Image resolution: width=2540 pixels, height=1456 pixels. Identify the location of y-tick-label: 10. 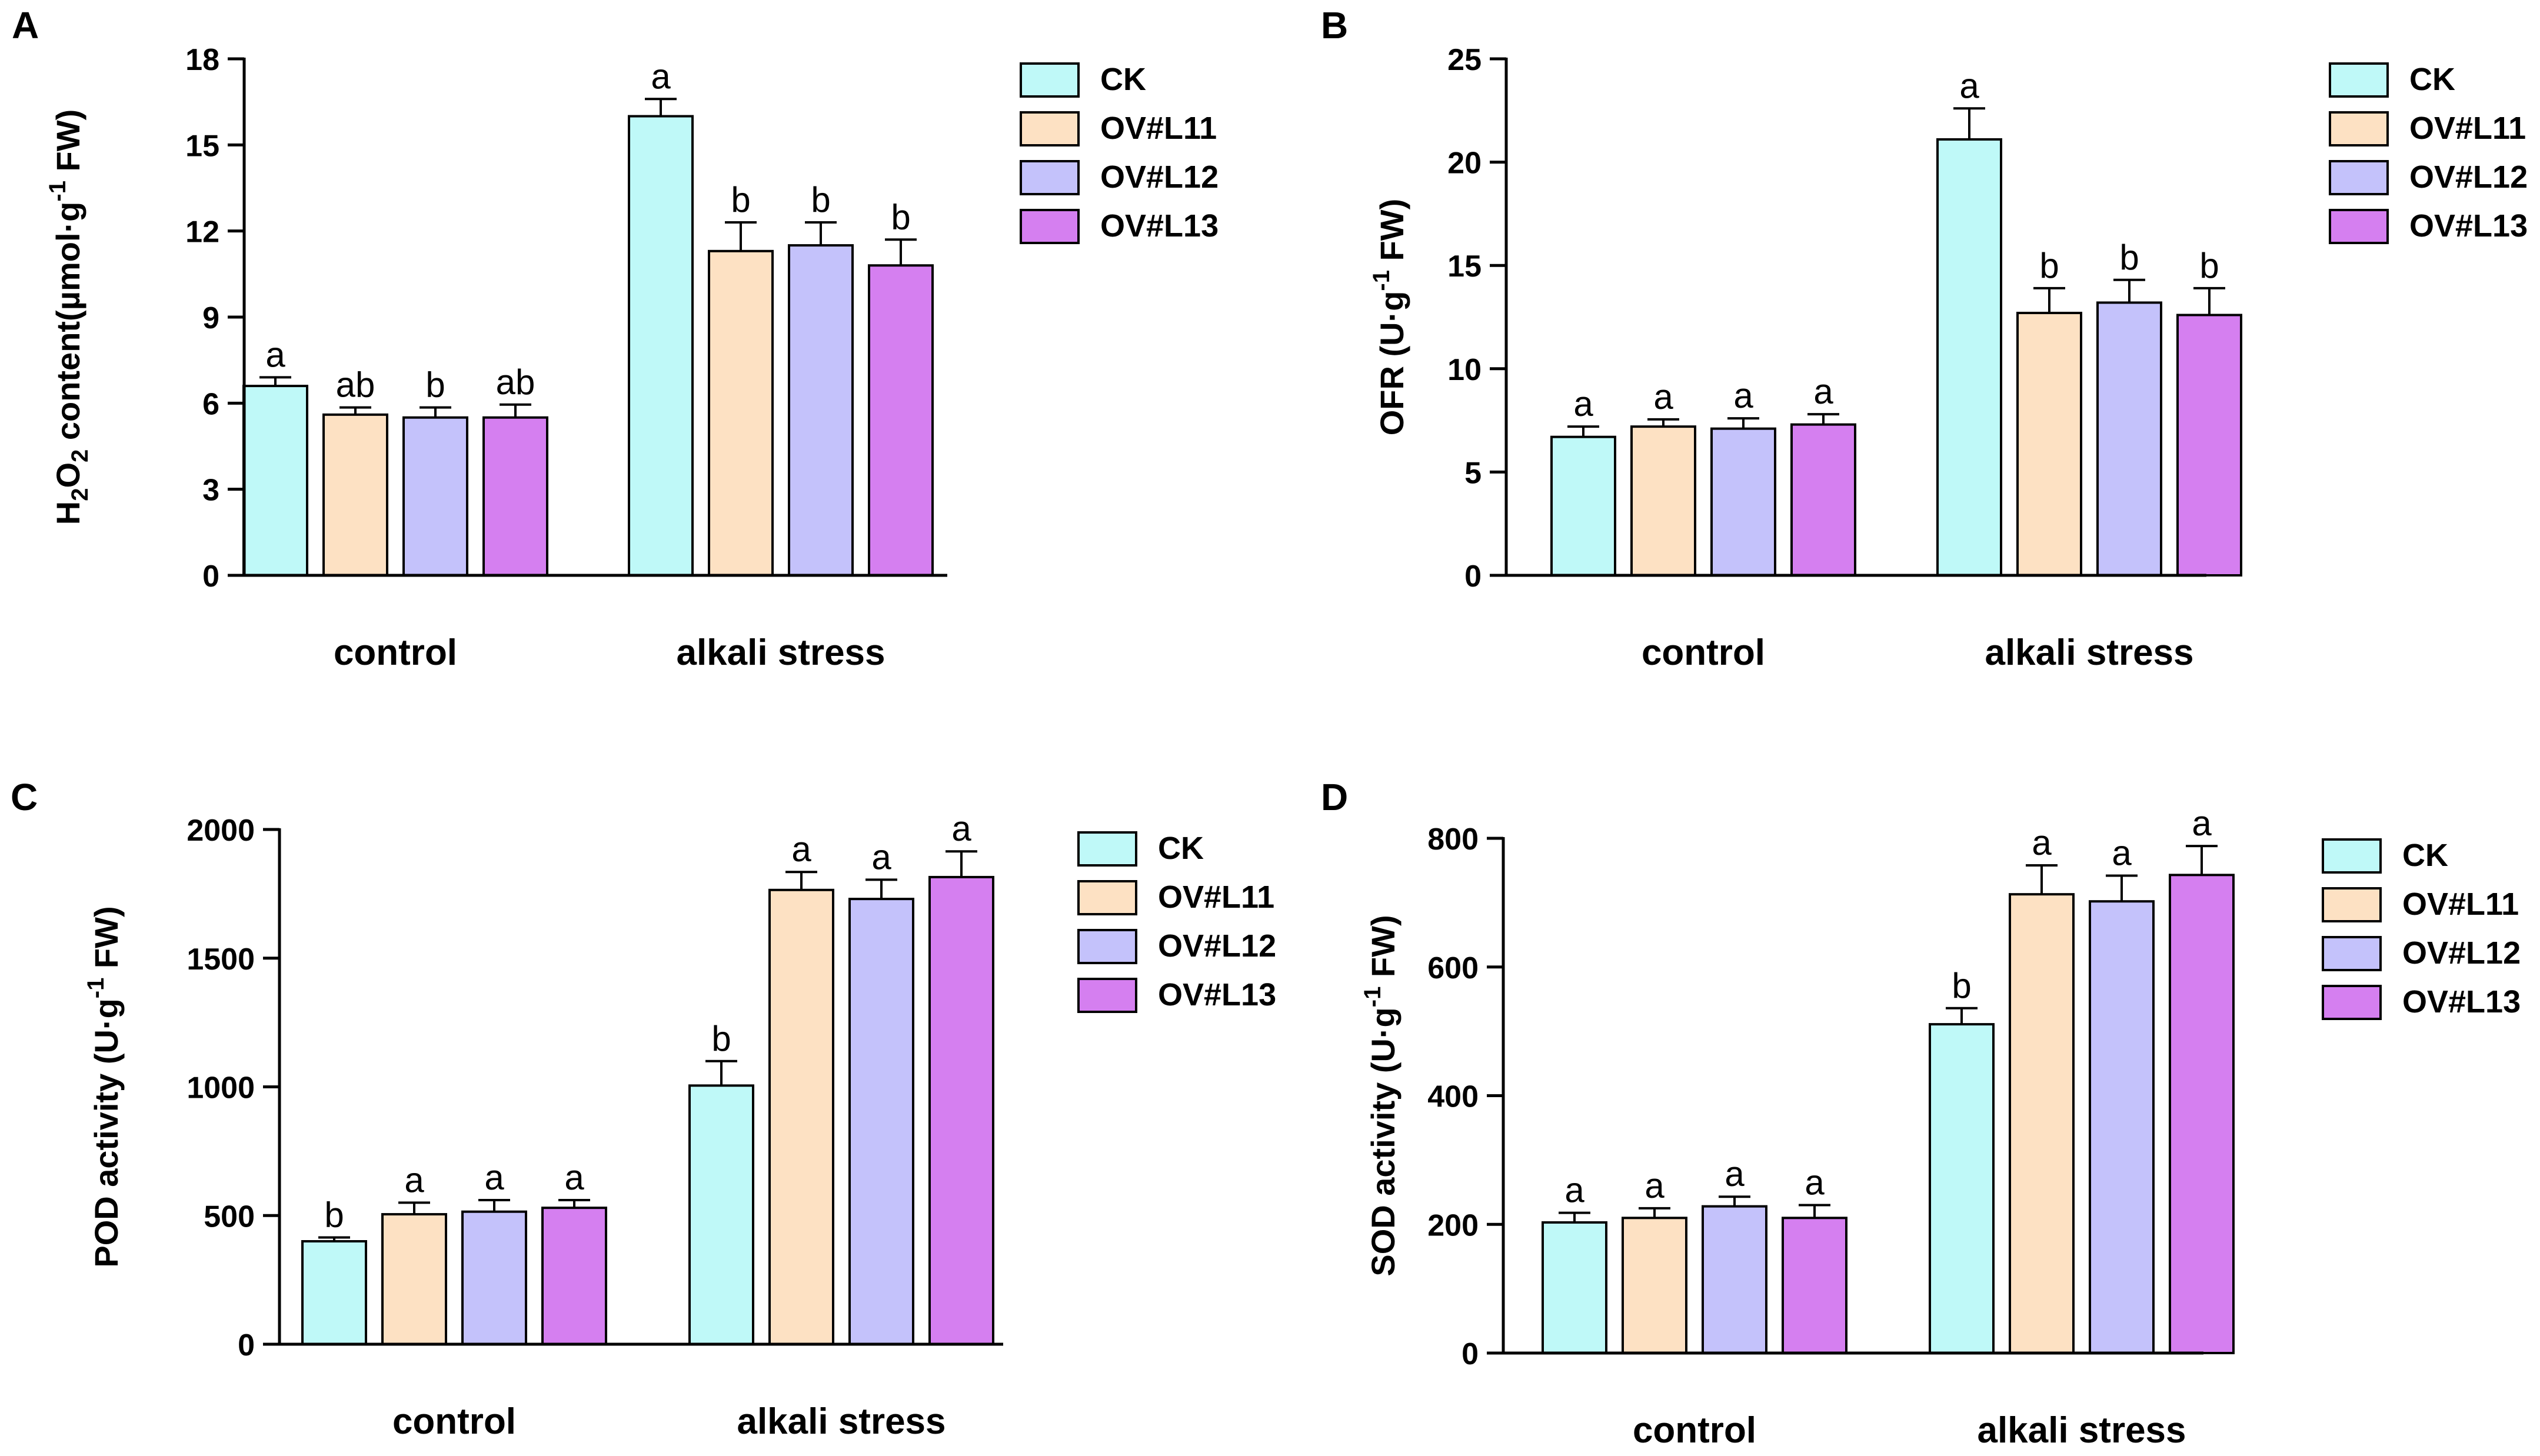
(1465, 370).